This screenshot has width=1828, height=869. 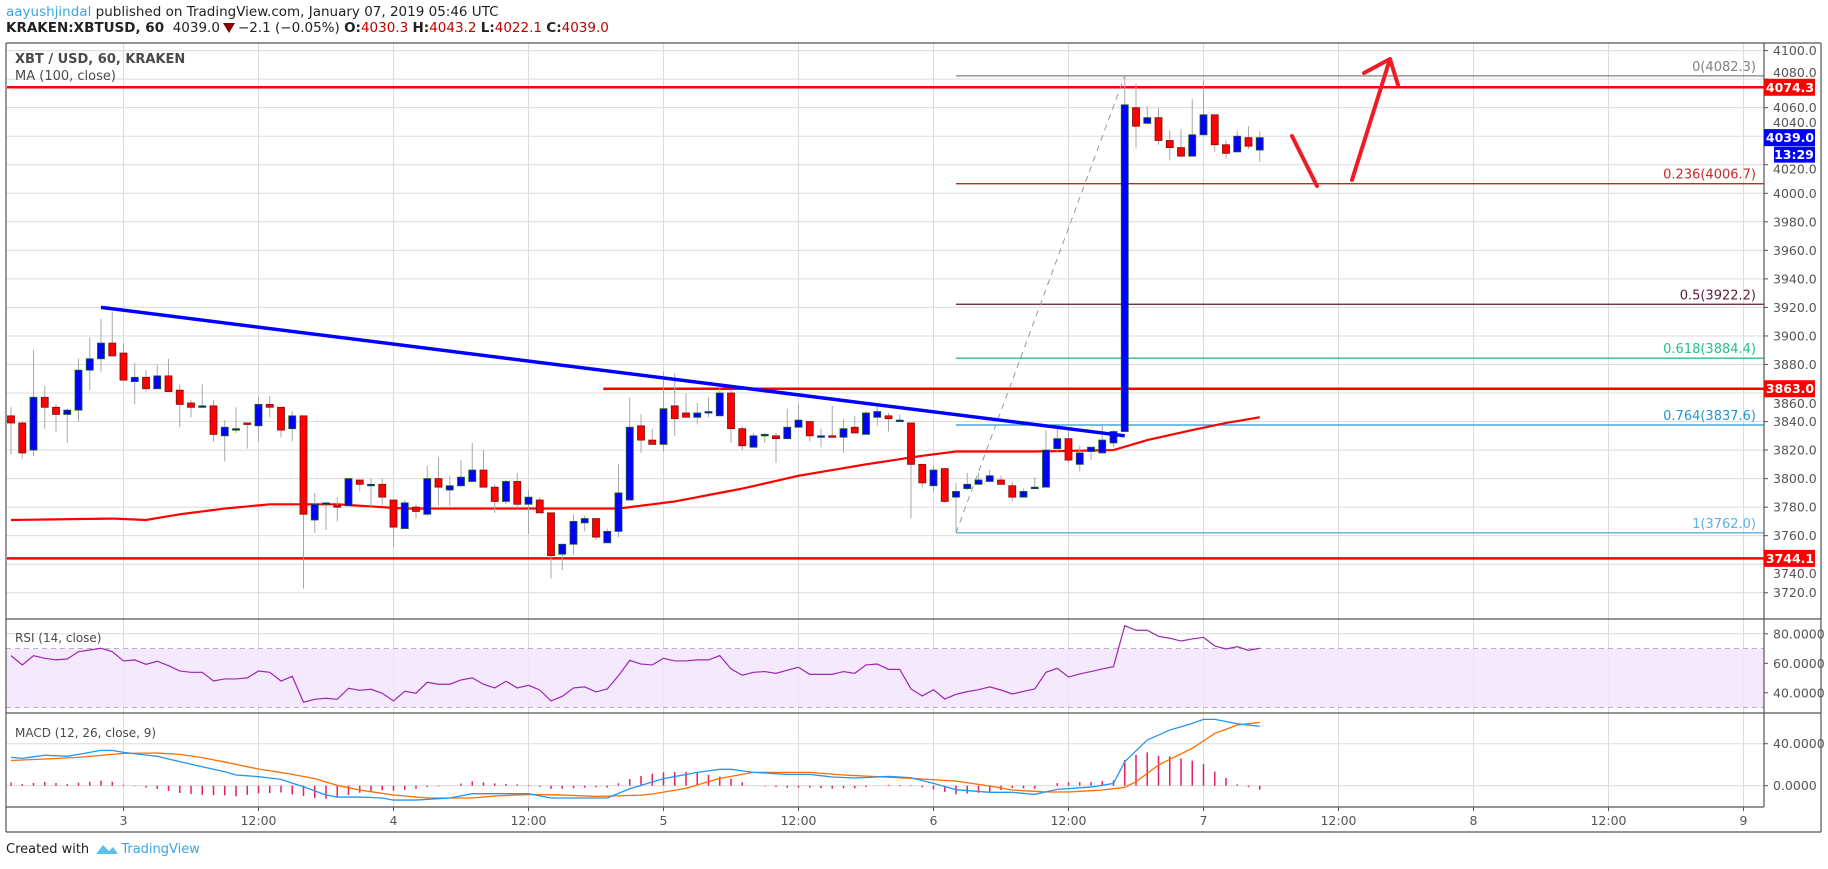 What do you see at coordinates (160, 849) in the screenshot?
I see `tradingview-link: TradingView` at bounding box center [160, 849].